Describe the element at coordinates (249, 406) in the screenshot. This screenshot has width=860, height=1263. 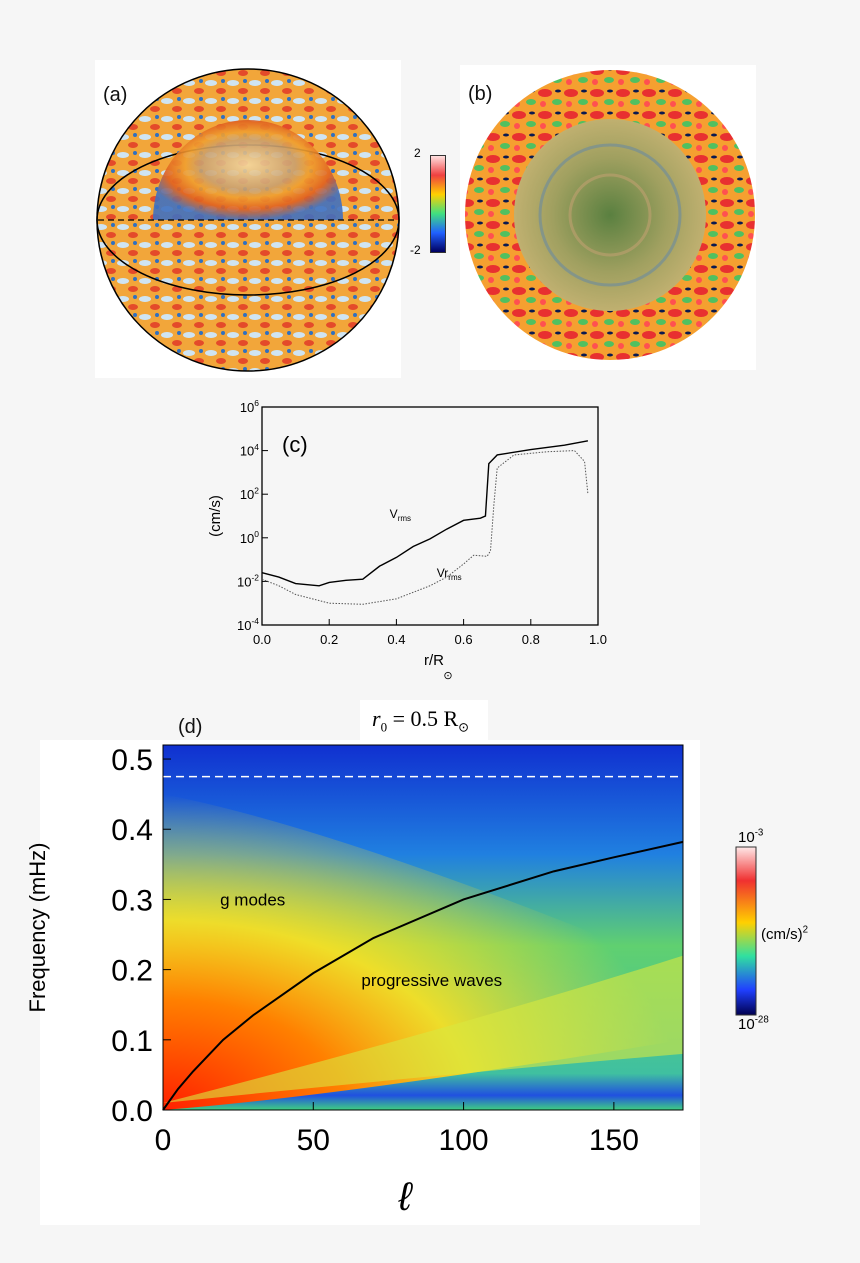
I see `y-tick-label: 10⁶` at that location.